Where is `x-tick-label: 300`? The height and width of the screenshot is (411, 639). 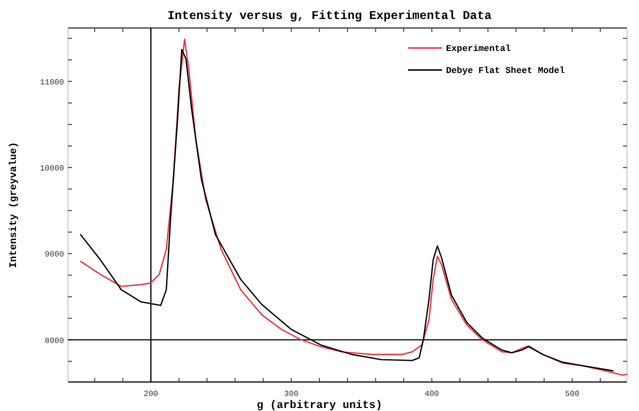 x-tick-label: 300 is located at coordinates (291, 394).